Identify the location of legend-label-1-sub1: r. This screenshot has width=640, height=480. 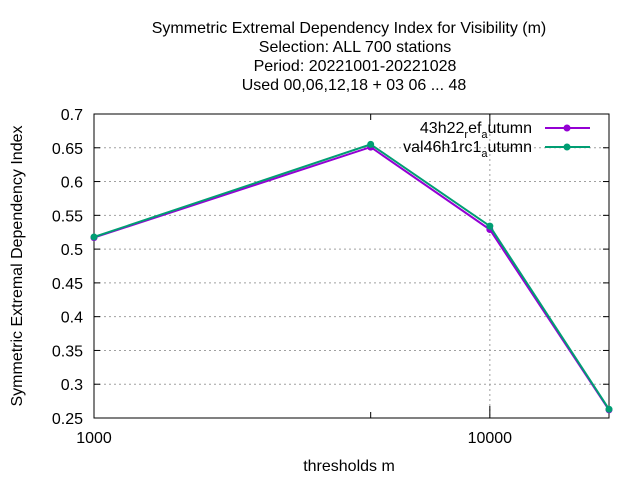
(466, 135).